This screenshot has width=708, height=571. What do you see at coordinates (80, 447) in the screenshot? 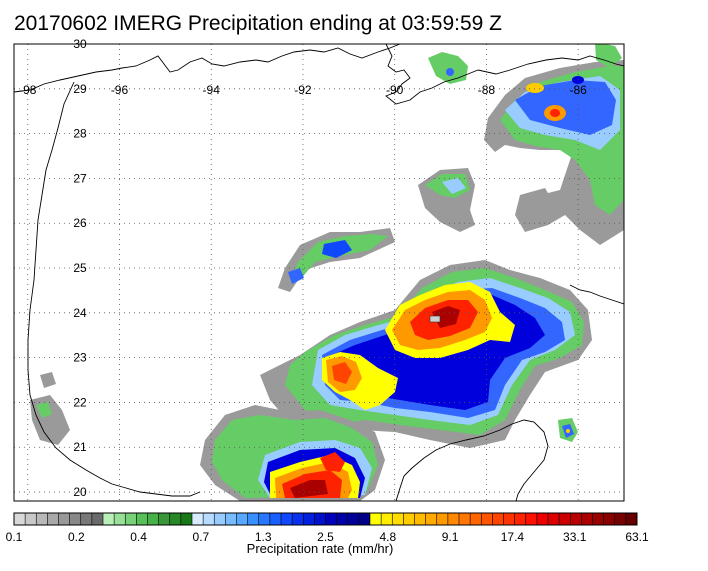
I see `lat-label: 21` at bounding box center [80, 447].